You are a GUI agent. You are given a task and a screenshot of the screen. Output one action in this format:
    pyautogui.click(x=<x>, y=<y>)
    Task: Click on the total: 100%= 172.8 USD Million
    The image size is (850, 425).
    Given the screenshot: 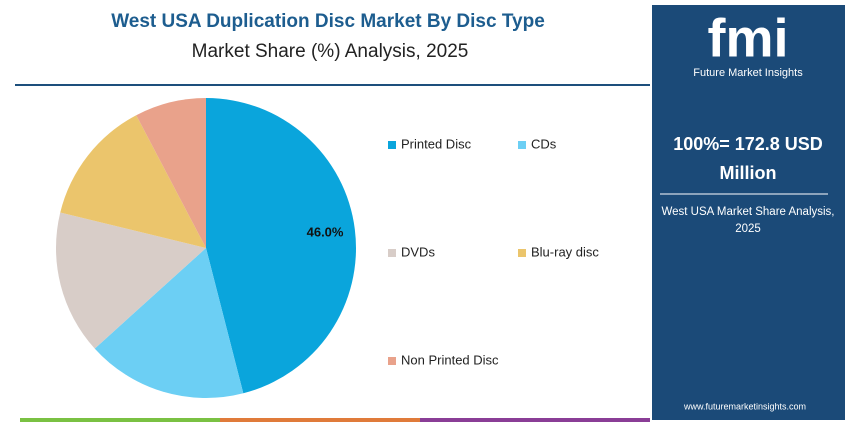 What is the action you would take?
    pyautogui.click(x=748, y=158)
    